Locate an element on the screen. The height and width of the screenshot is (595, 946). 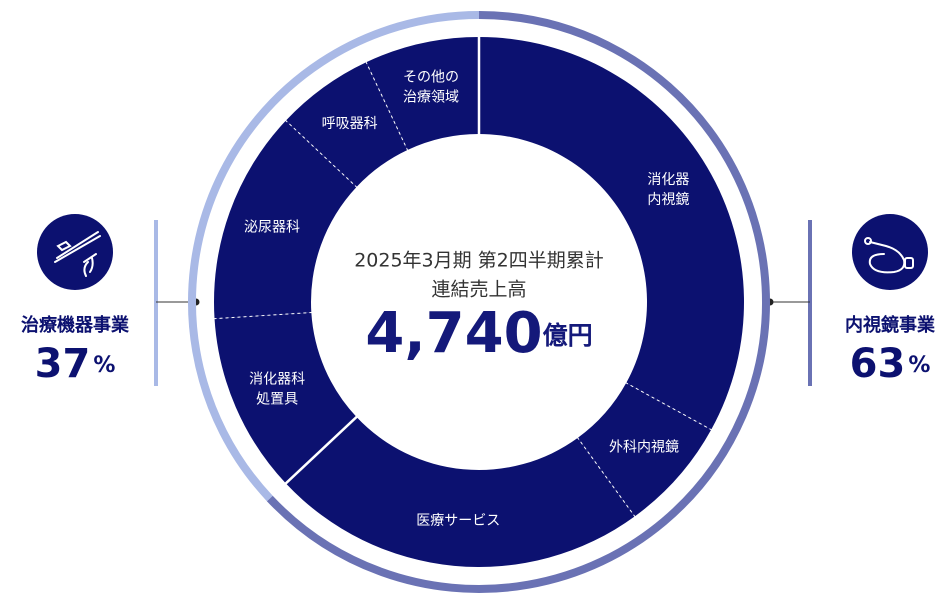
therapeutic-icon is located at coordinates (75, 252).